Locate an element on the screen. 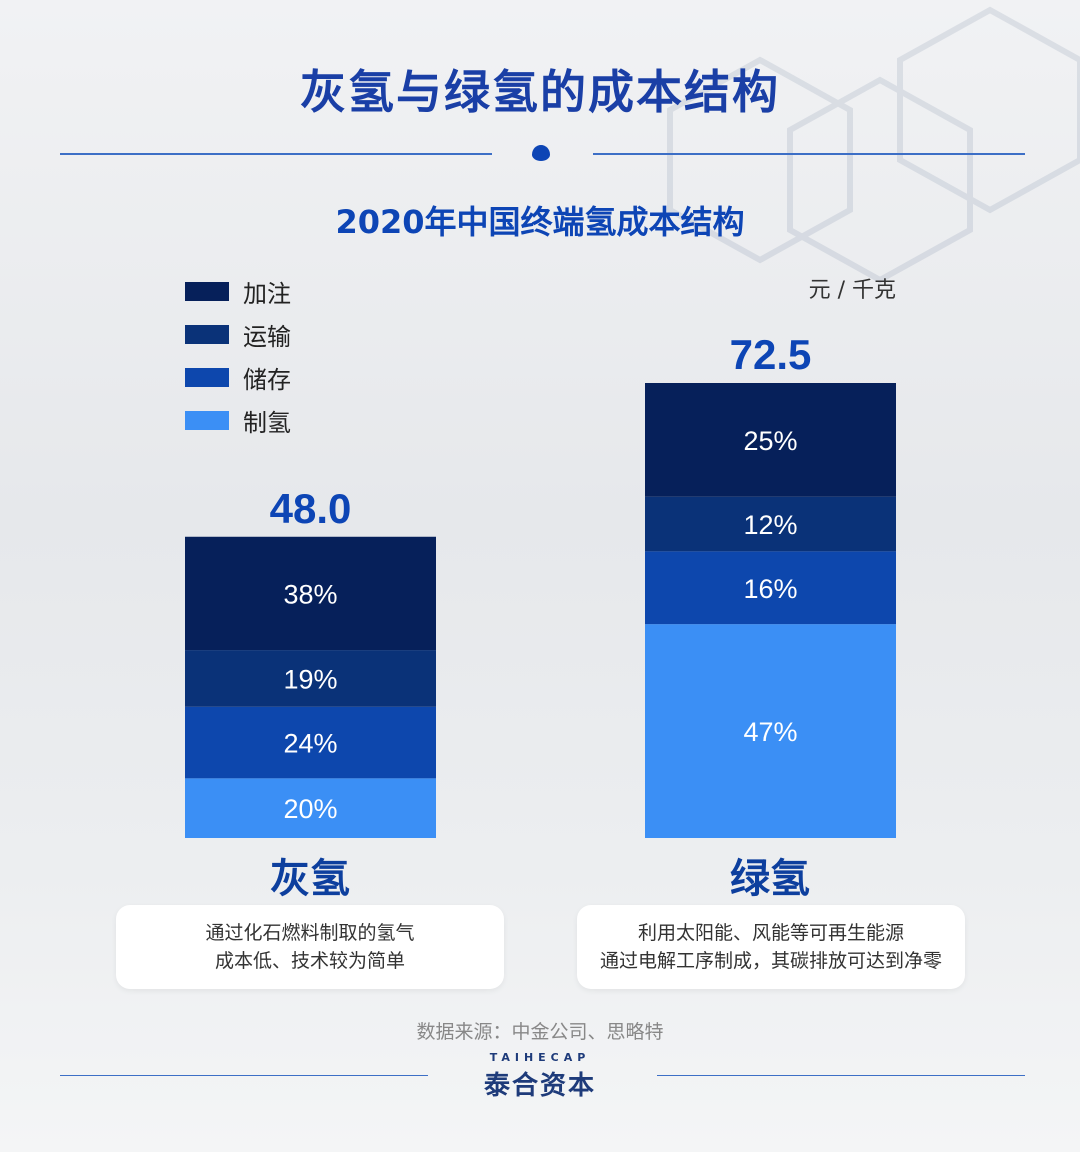  bar-segment-green-refuel is located at coordinates (770, 440).